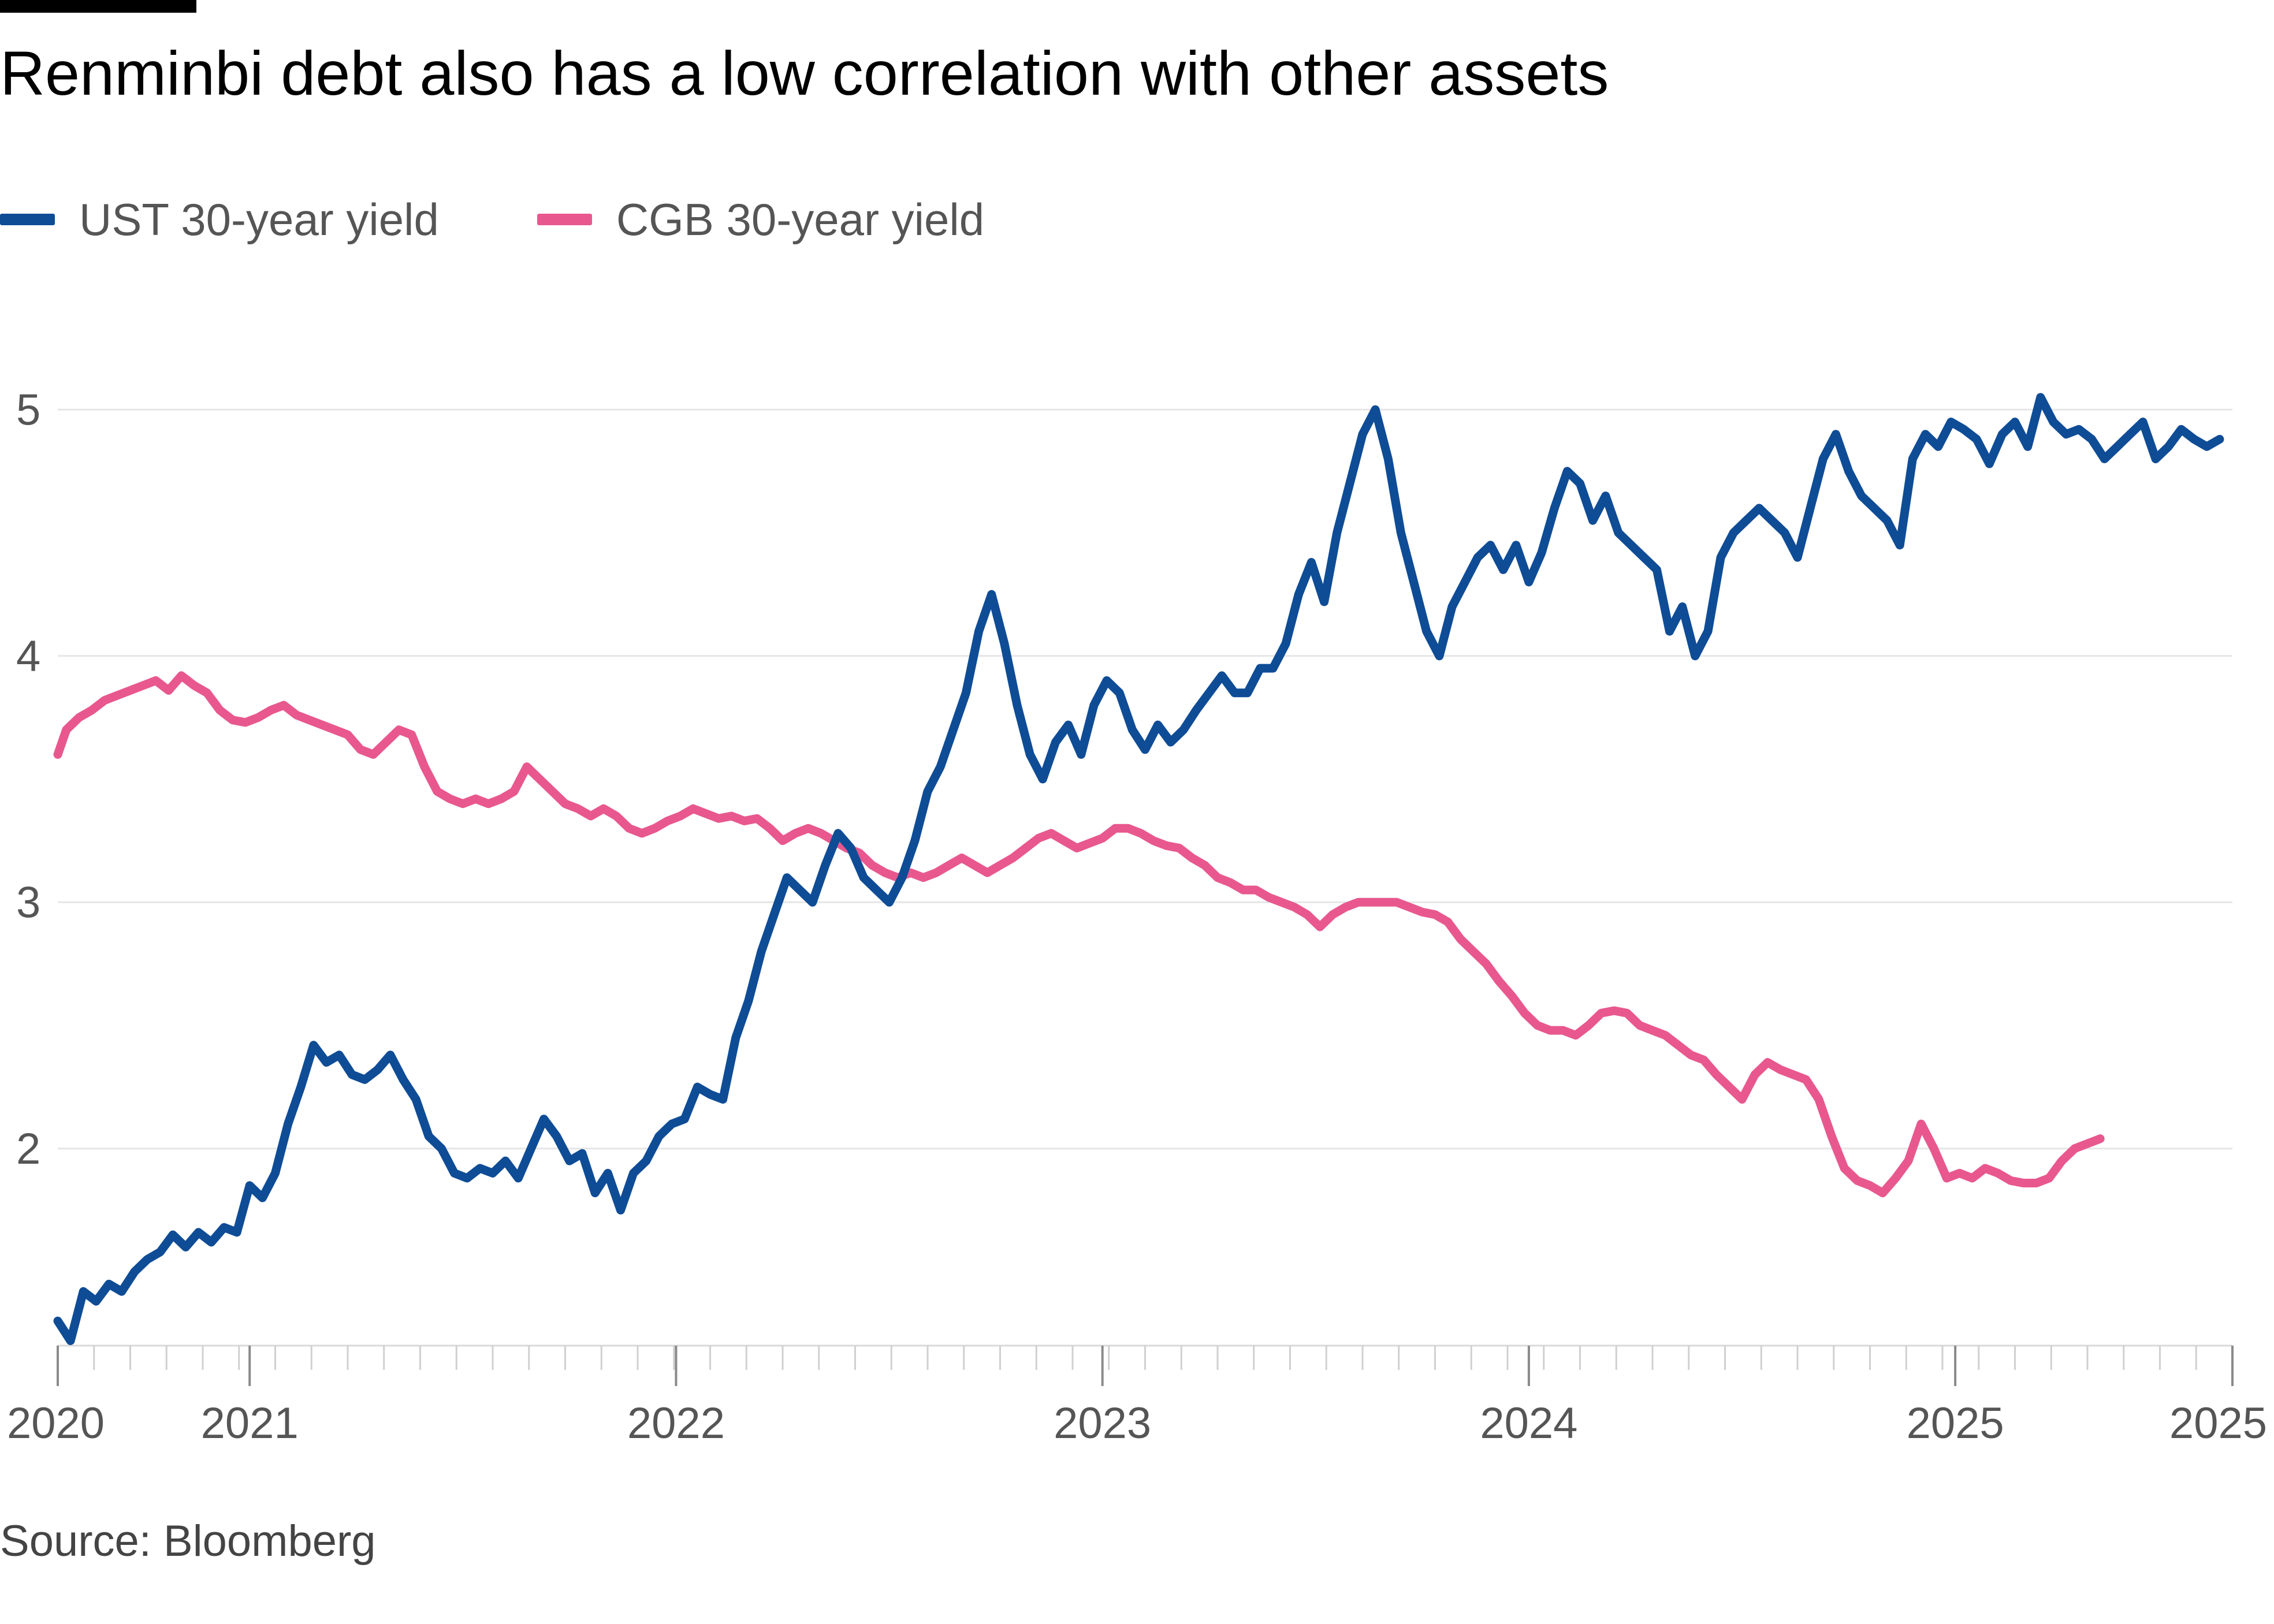 The width and height of the screenshot is (2274, 1624). I want to click on legend-label-cgb: CGB 30-year yield, so click(800, 219).